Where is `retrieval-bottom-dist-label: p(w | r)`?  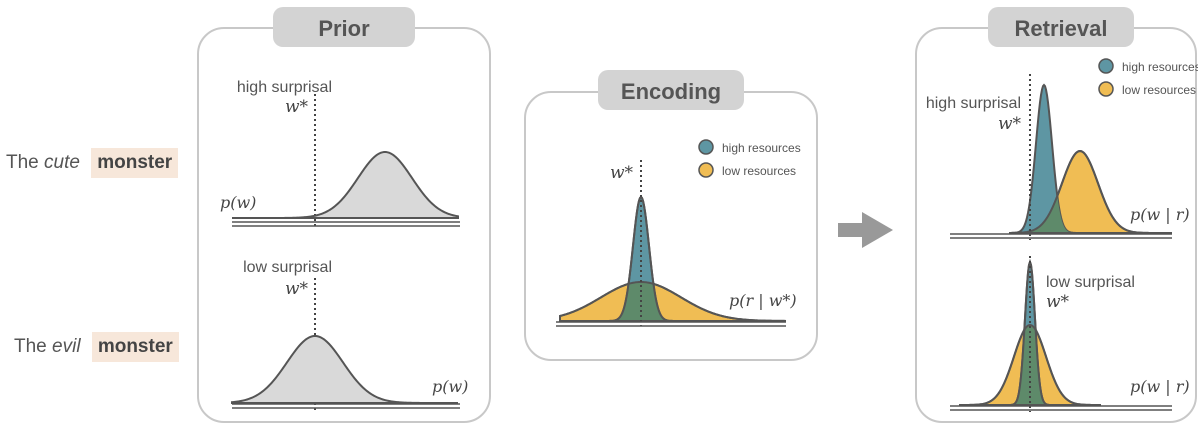 retrieval-bottom-dist-label: p(w | r) is located at coordinates (1160, 386).